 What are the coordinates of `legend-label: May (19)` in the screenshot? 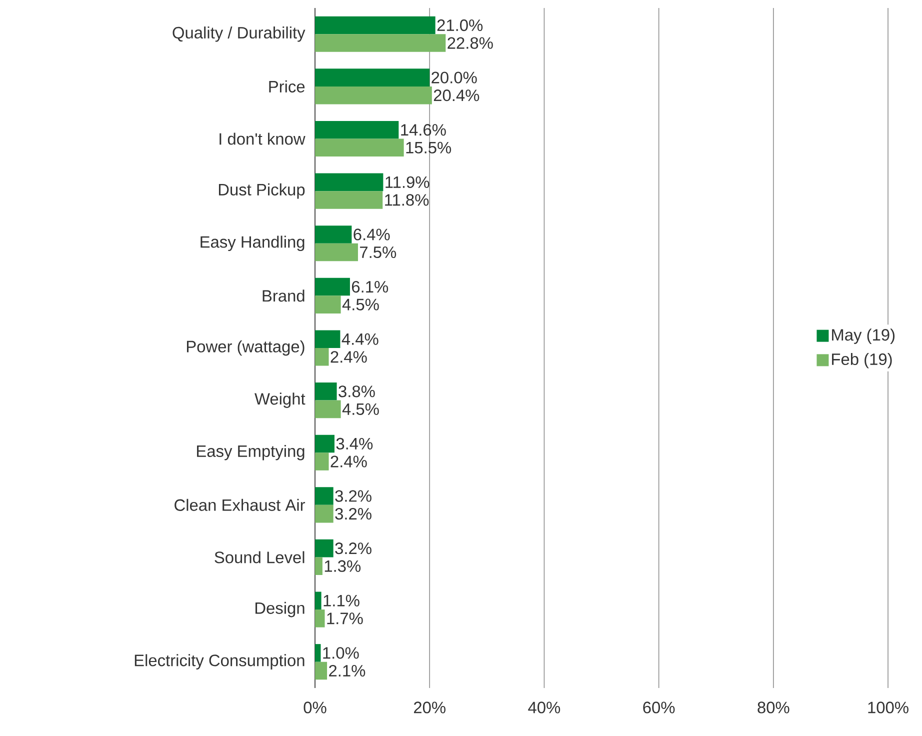 It's located at (863, 336).